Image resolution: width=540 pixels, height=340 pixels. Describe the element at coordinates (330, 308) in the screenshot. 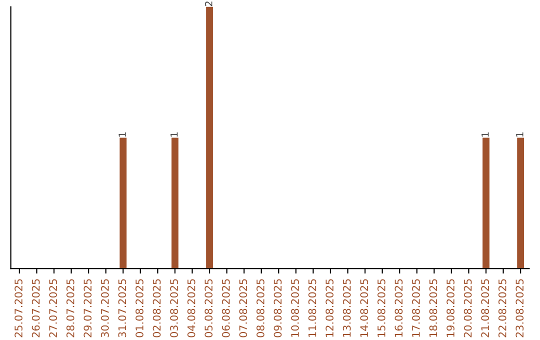

I see `x-tick-label: 12.08.2025` at that location.